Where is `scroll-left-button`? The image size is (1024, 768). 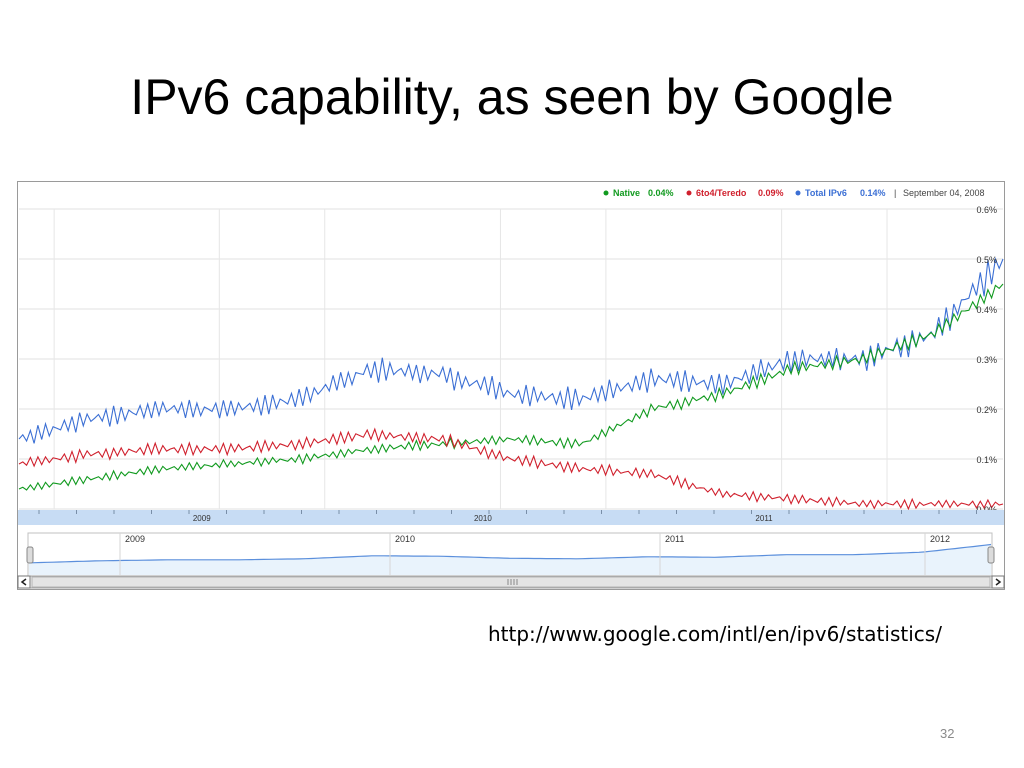
scroll-left-button is located at coordinates (24, 582).